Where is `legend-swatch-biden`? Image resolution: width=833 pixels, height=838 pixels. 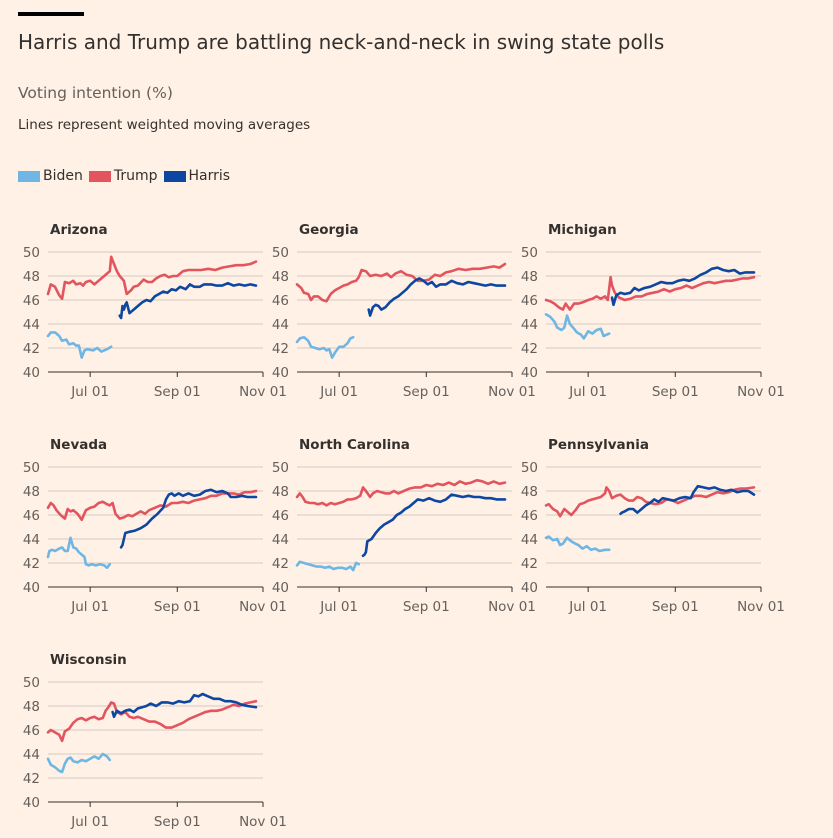 legend-swatch-biden is located at coordinates (29, 176).